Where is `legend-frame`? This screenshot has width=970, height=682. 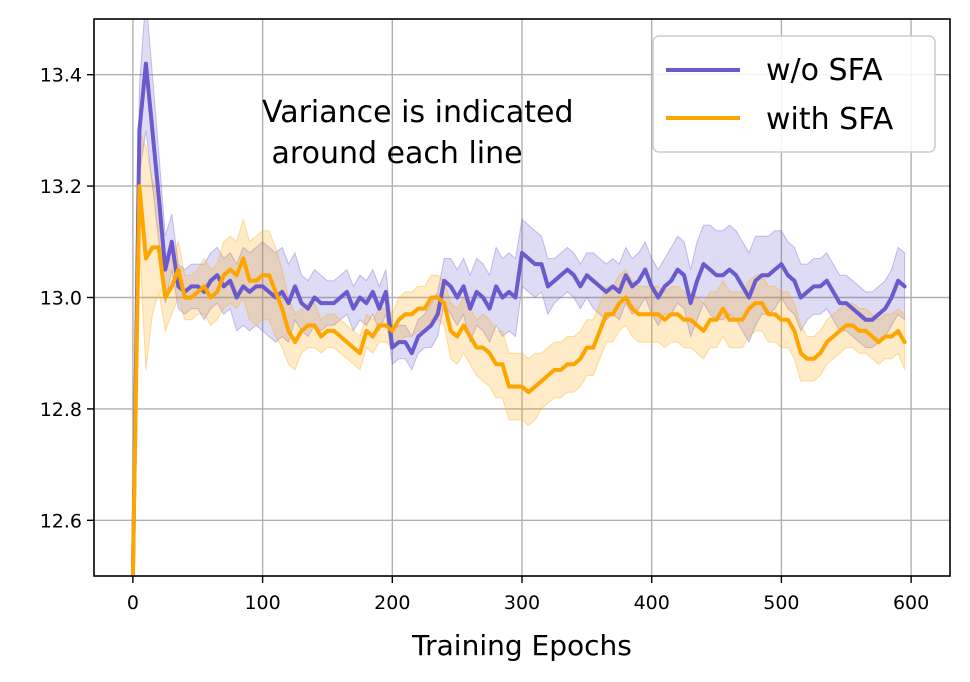
legend-frame is located at coordinates (794, 94).